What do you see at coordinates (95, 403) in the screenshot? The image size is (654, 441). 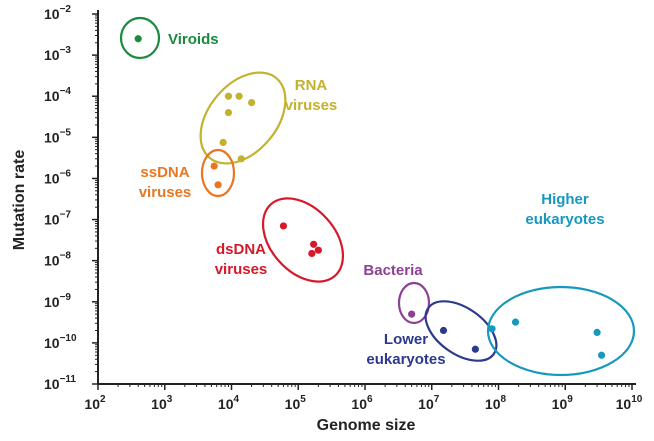 I see `x-tick-label: 10²` at bounding box center [95, 403].